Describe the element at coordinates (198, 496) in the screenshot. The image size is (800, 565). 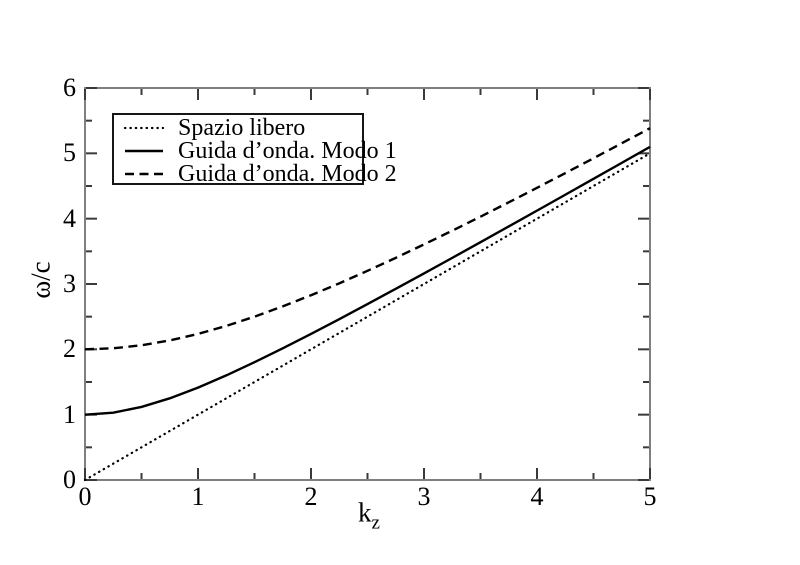
I see `x-tick-label: 1` at that location.